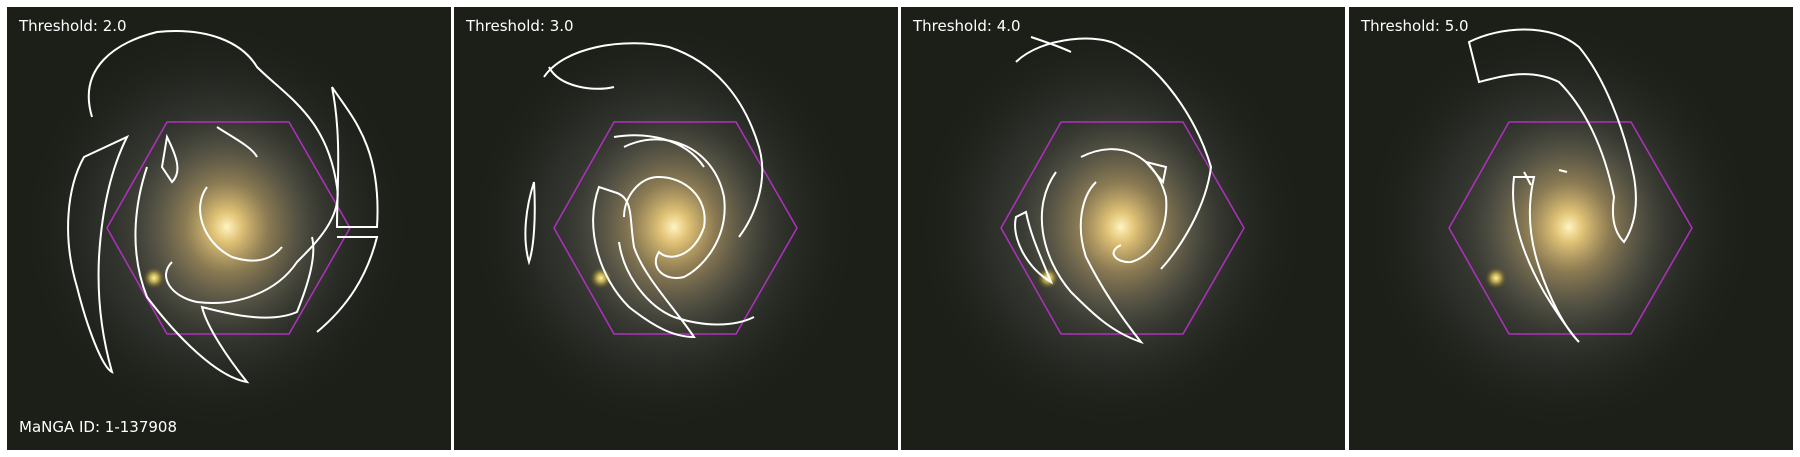 Image resolution: width=1800 pixels, height=457 pixels. I want to click on threshold-label: Threshold: 5.0, so click(1415, 26).